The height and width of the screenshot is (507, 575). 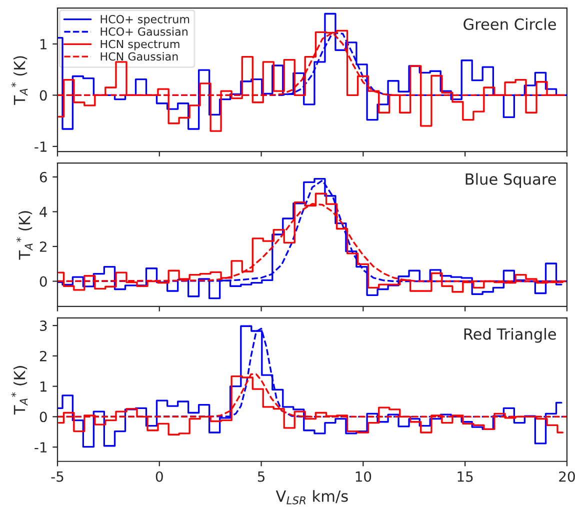 What do you see at coordinates (364, 476) in the screenshot?
I see `x-tick-label: 10` at bounding box center [364, 476].